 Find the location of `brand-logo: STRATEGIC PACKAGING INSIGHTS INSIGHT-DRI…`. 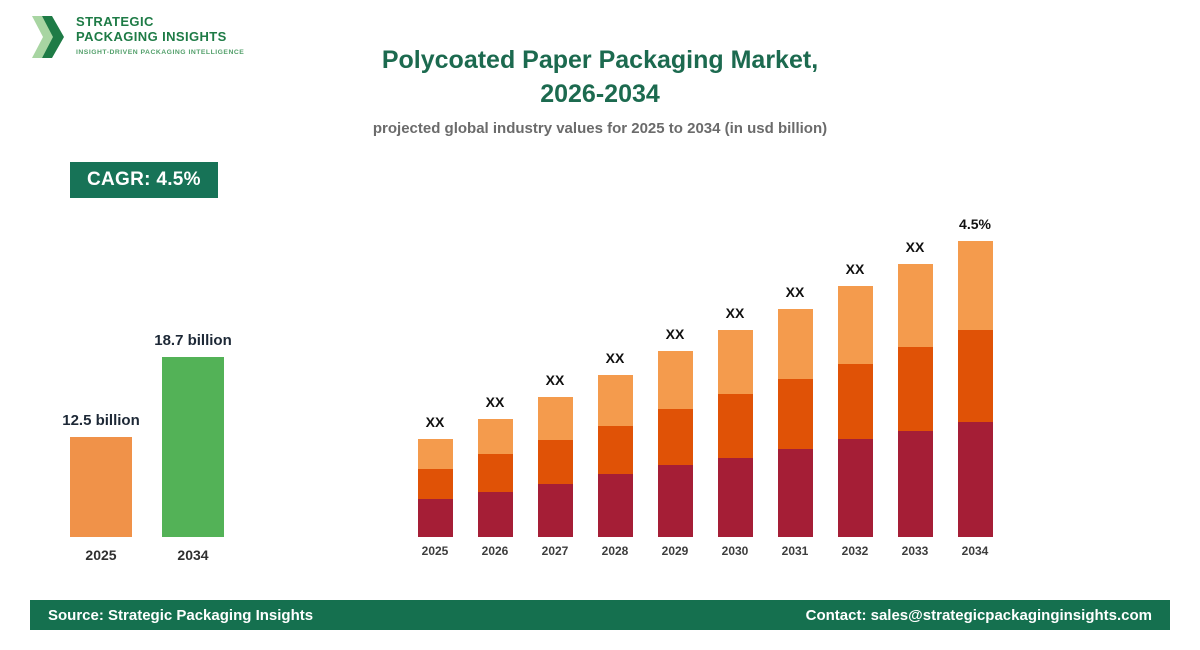

brand-logo: STRATEGIC PACKAGING INSIGHTS INSIGHT-DRI… is located at coordinates (137, 37).